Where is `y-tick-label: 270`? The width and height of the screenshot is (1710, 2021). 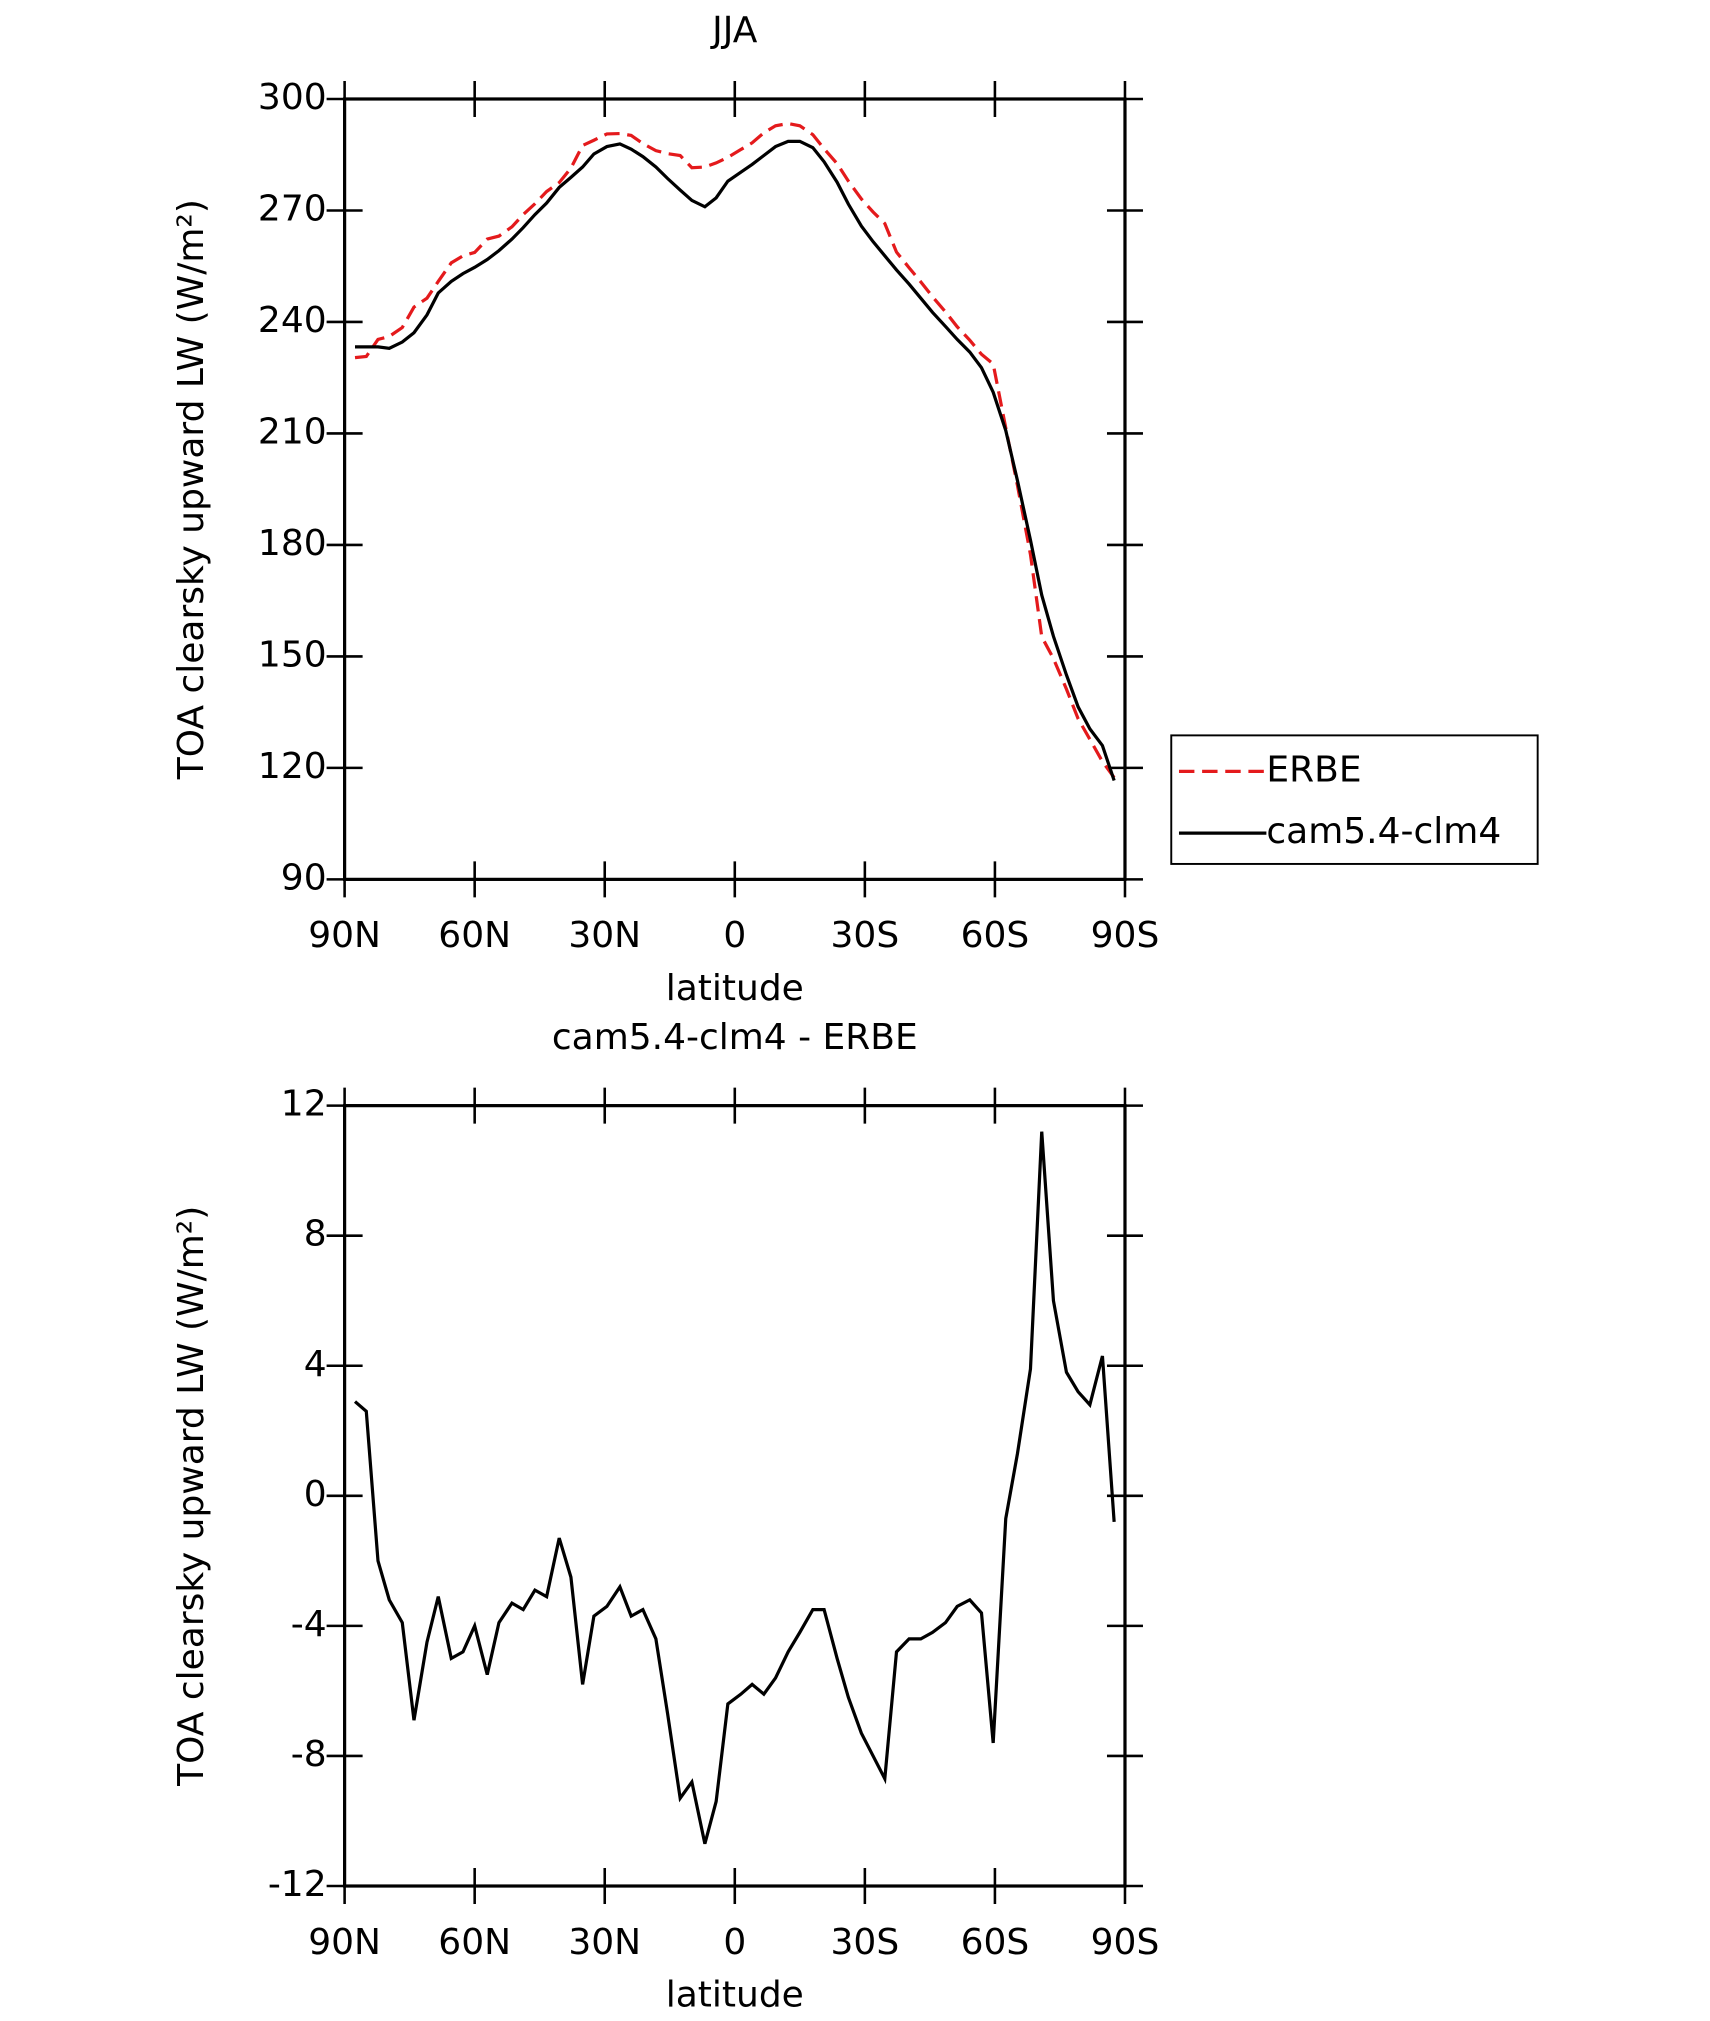 y-tick-label: 270 is located at coordinates (292, 208).